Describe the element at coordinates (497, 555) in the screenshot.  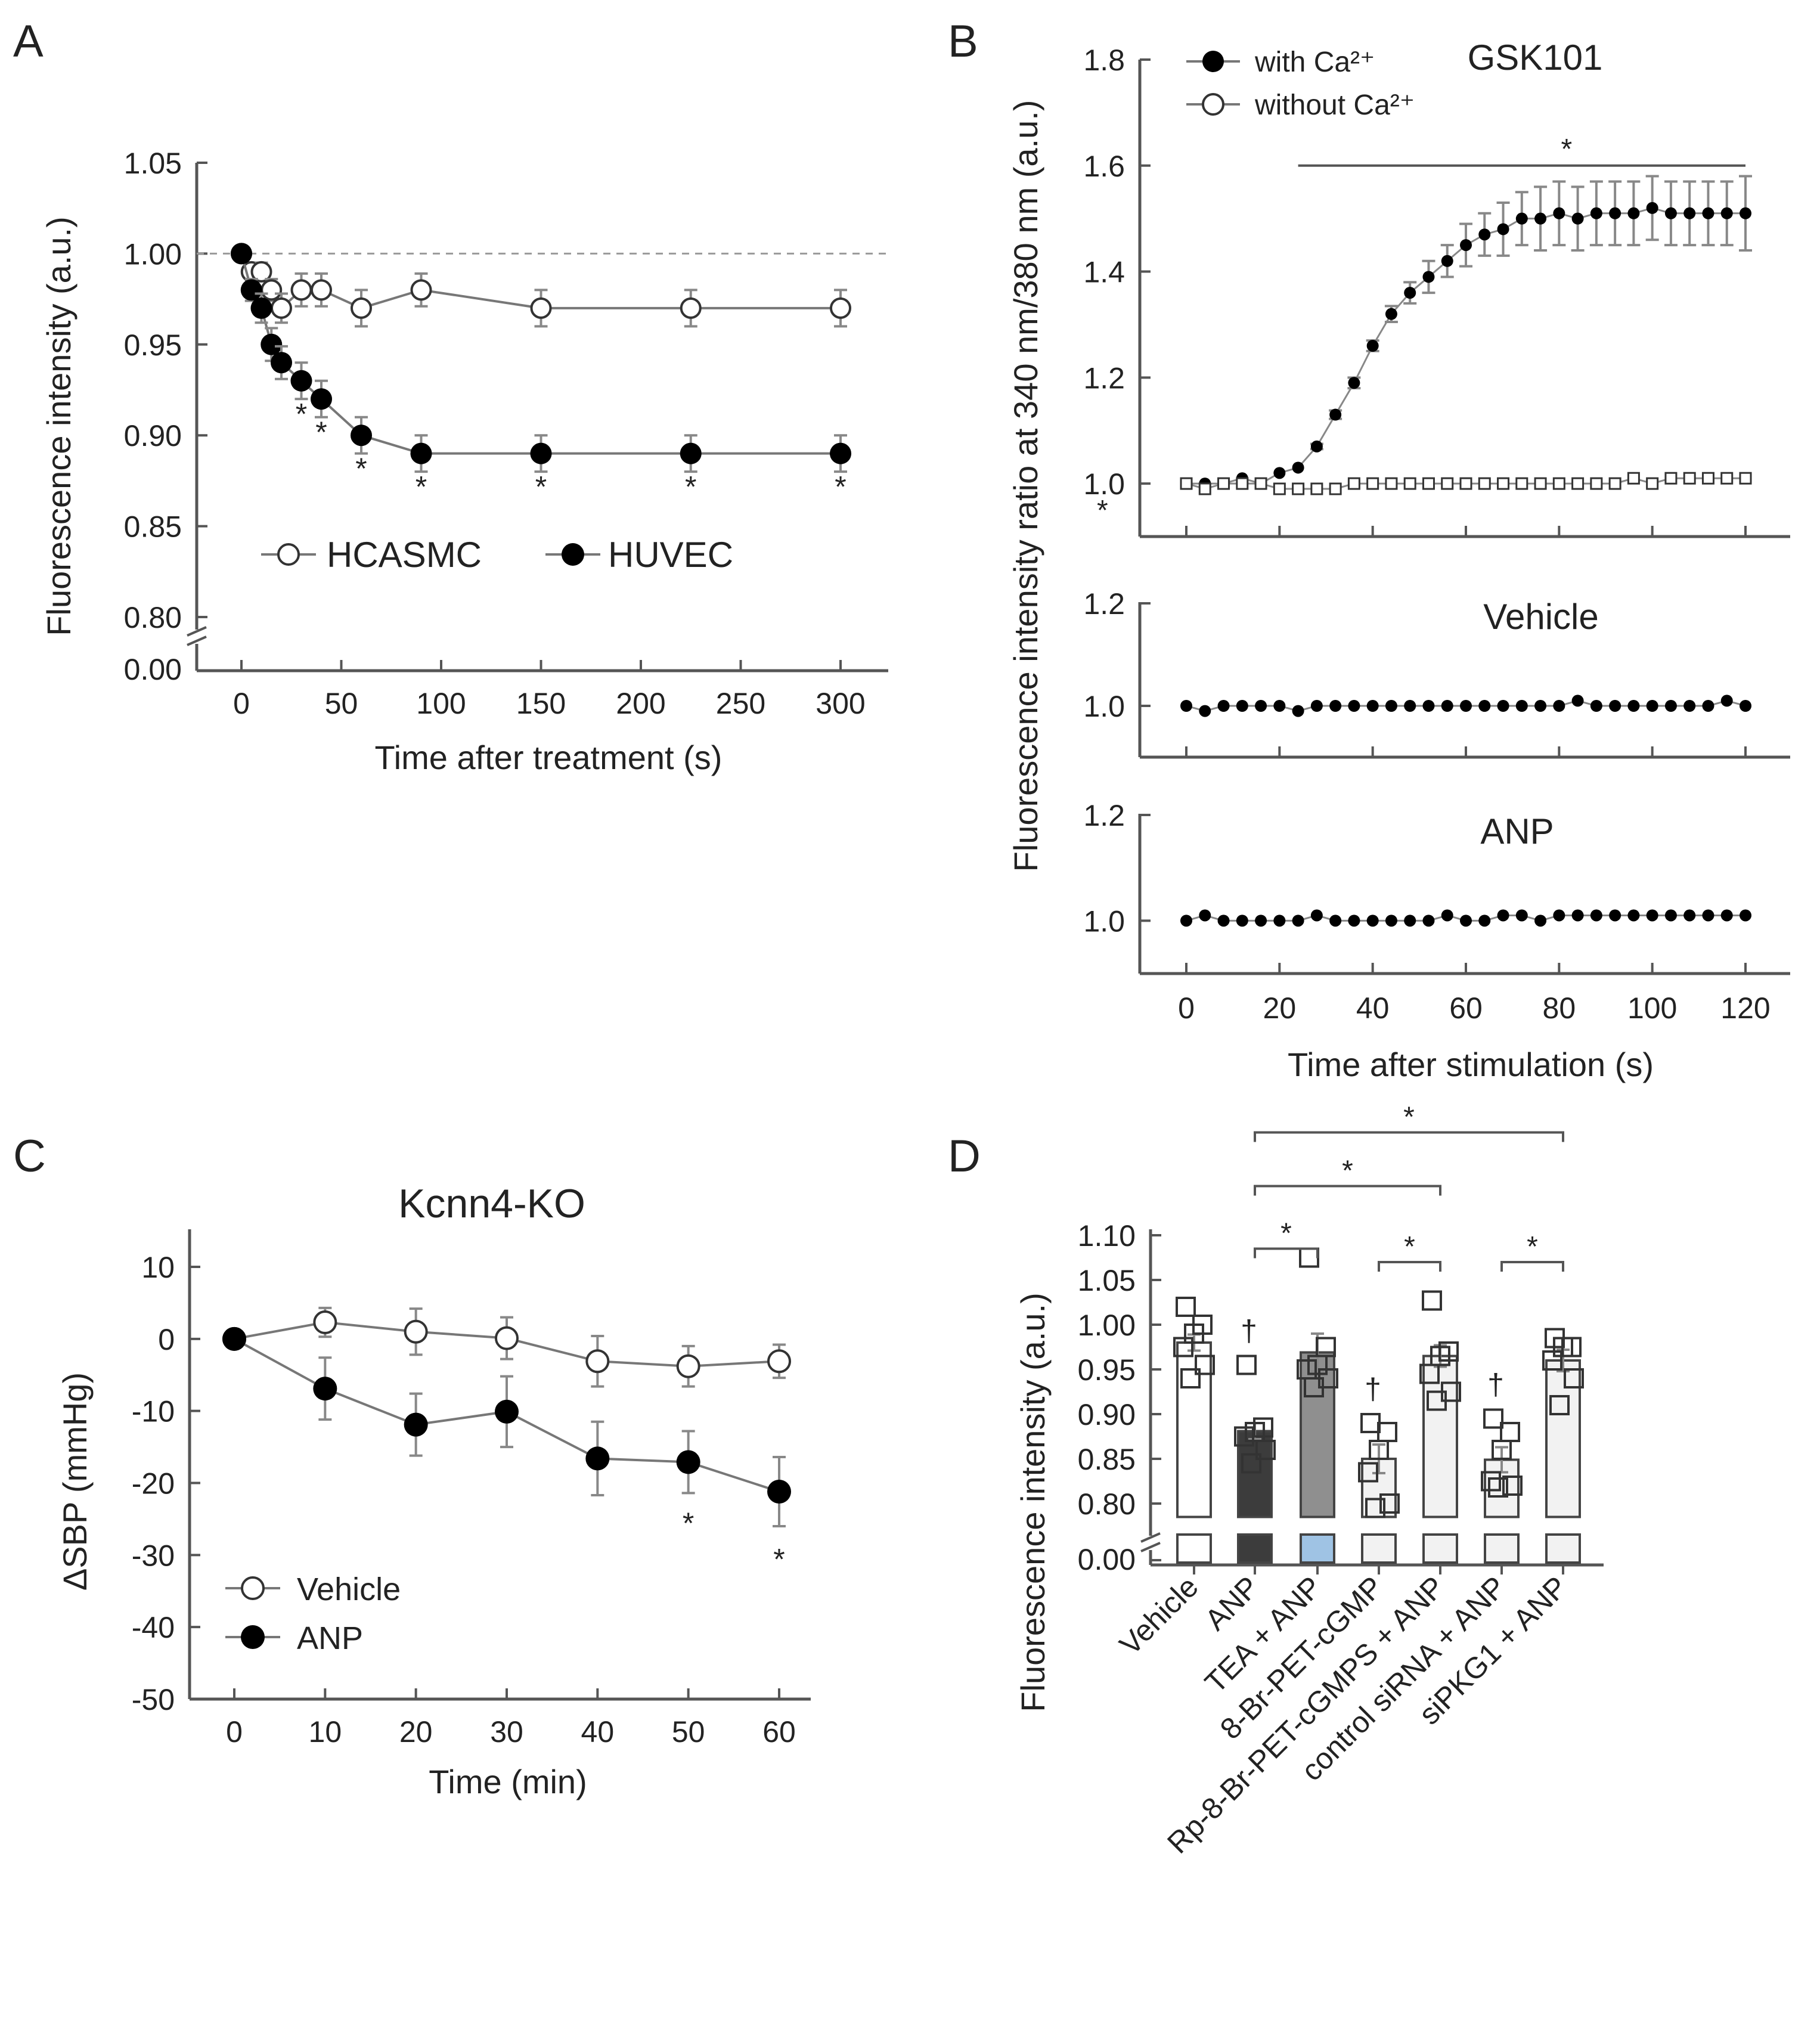
I see `panel-a-legend: HCASMC HUVEC` at that location.